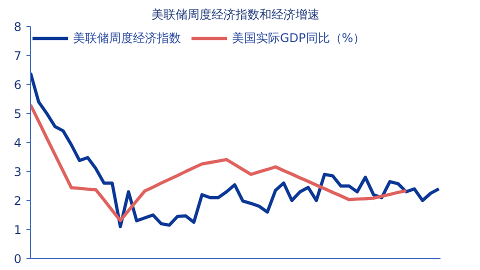 The height and width of the screenshot is (270, 480). What do you see at coordinates (18, 172) in the screenshot?
I see `y-tick-label: 3` at bounding box center [18, 172].